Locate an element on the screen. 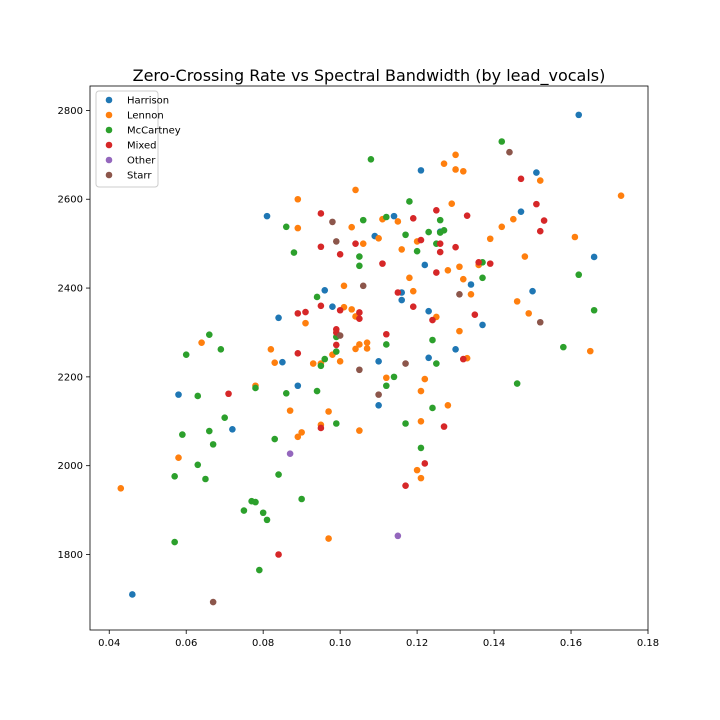 The image size is (720, 720). x-tick-label: 0.04 is located at coordinates (109, 643).